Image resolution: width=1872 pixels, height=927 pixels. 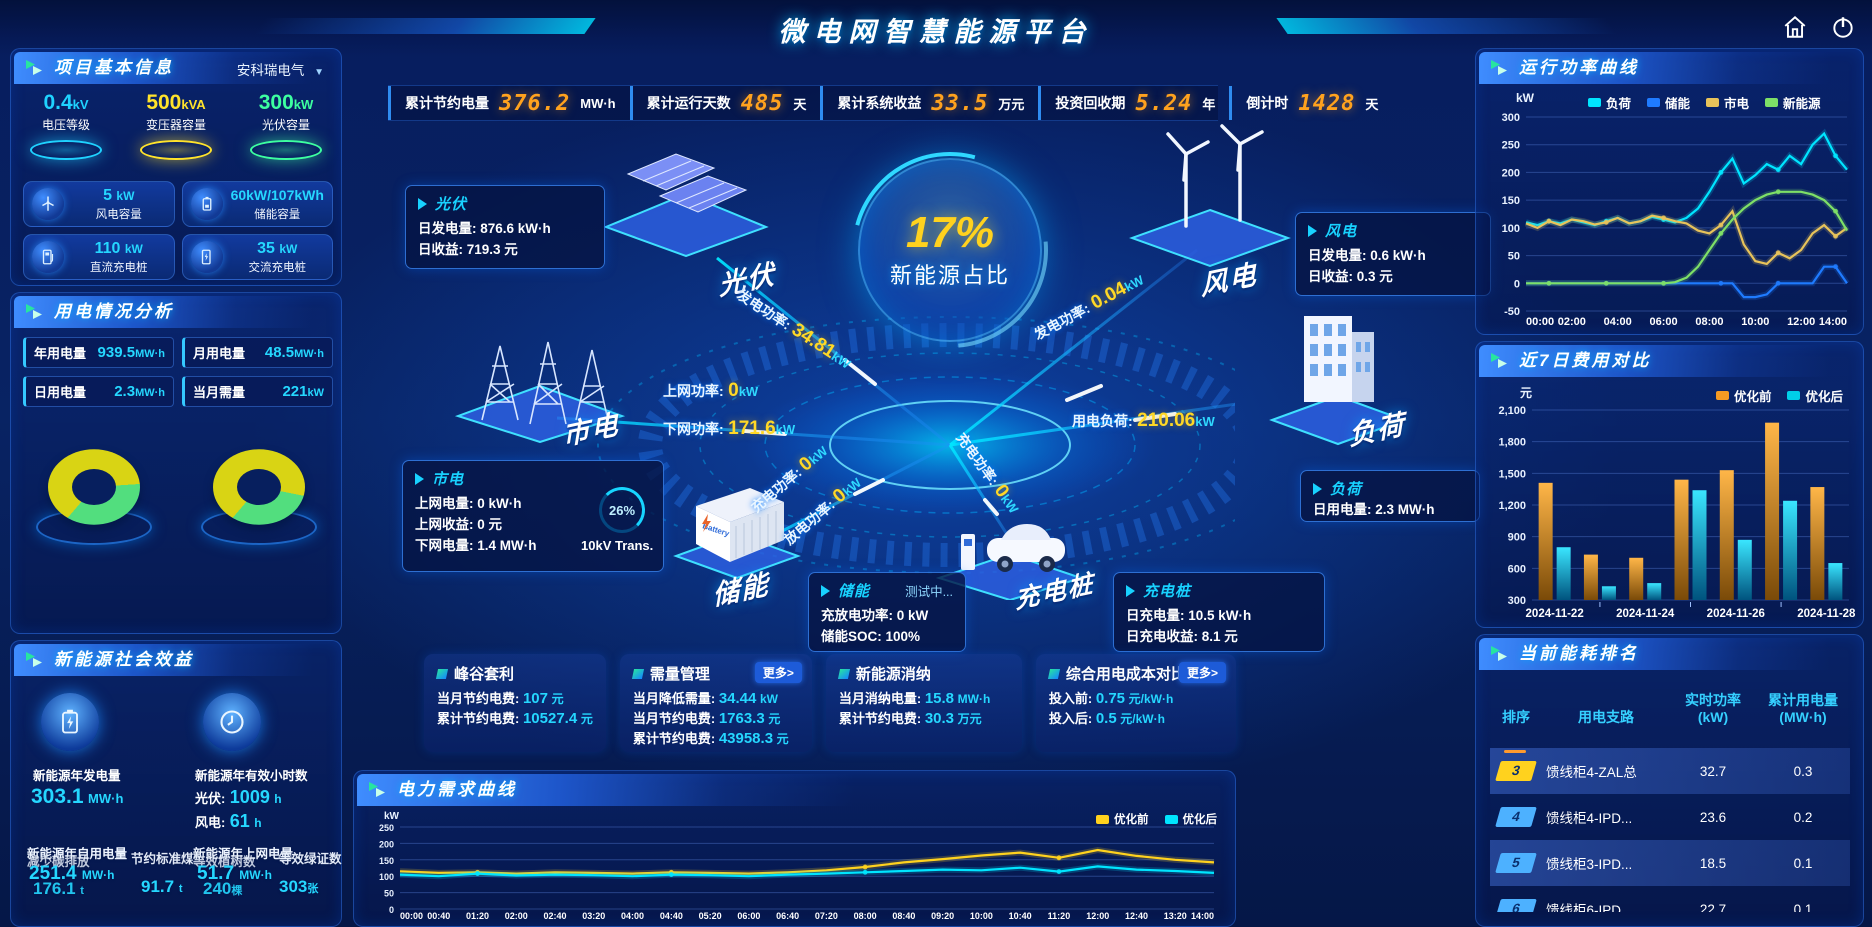 I want to click on svg-text: 100, so click(x=1511, y=229).